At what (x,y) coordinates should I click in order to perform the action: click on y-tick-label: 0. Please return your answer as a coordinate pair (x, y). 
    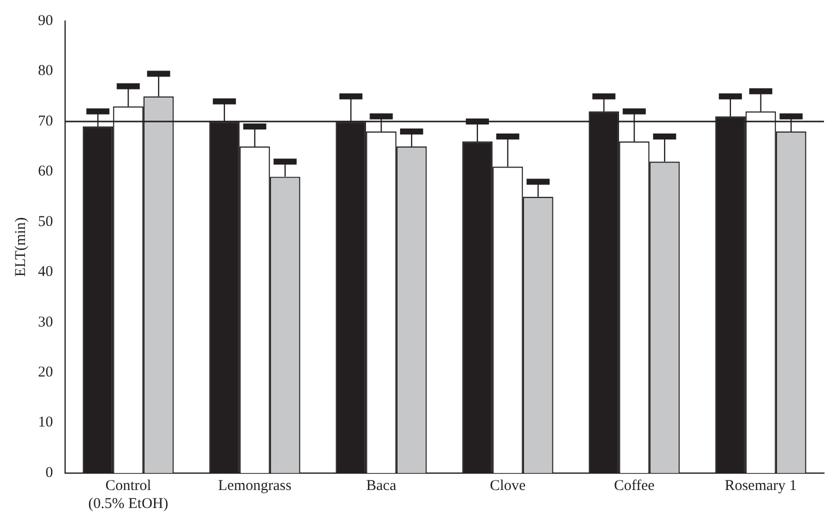
    Looking at the image, I should click on (49, 472).